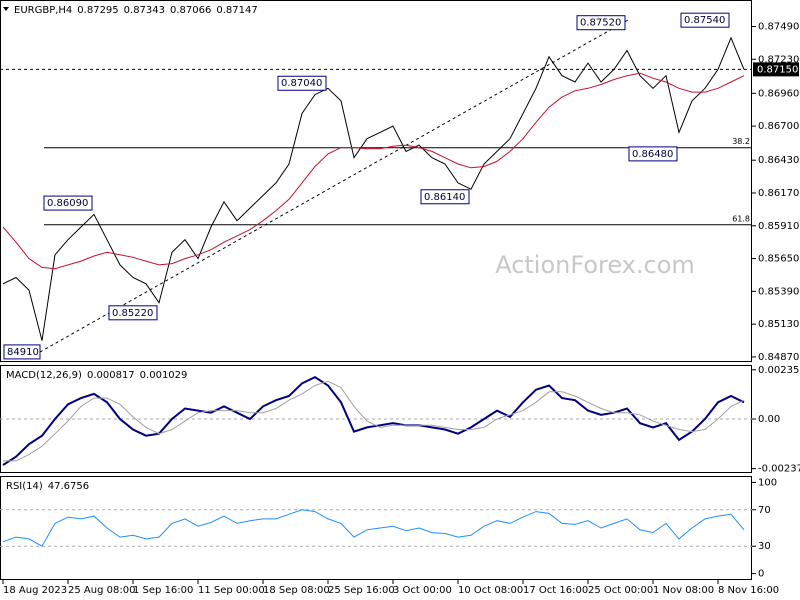 The image size is (800, 600). Describe the element at coordinates (741, 218) in the screenshot. I see `fib-label: 61.8` at that location.